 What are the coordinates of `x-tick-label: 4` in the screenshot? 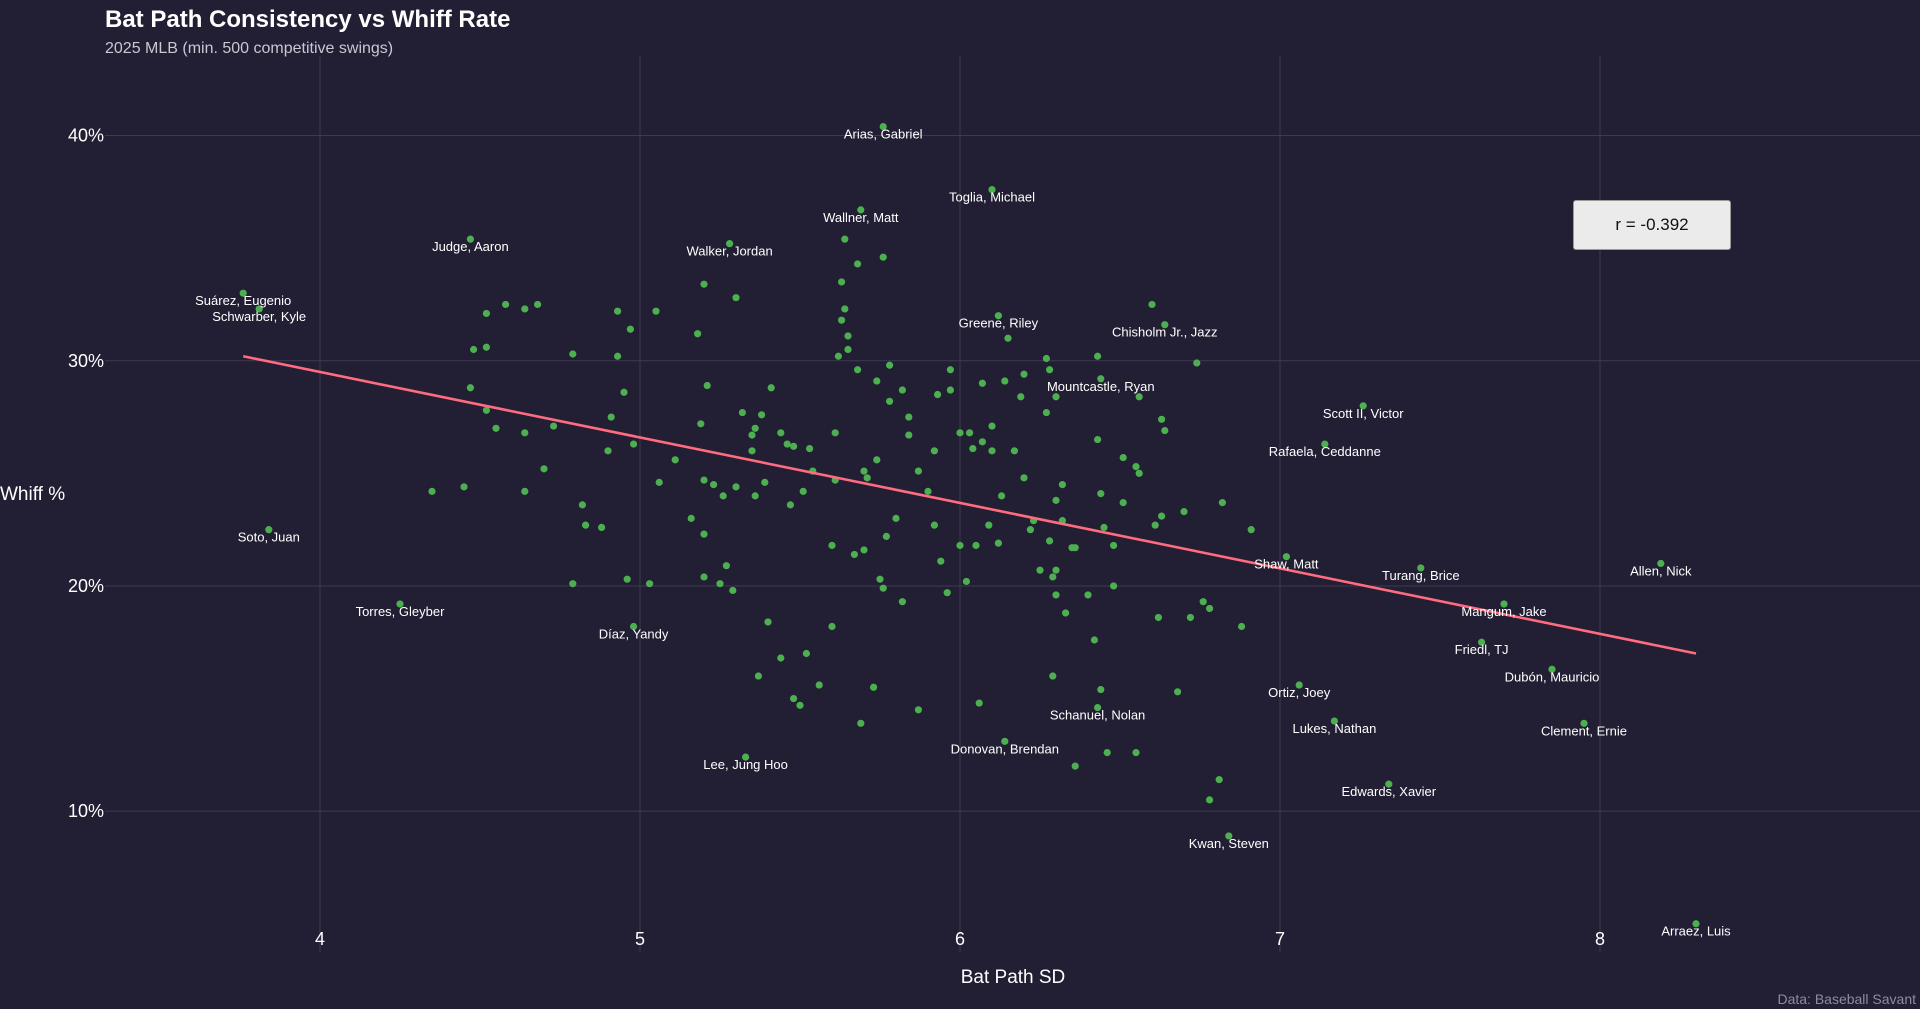 It's located at (320, 939).